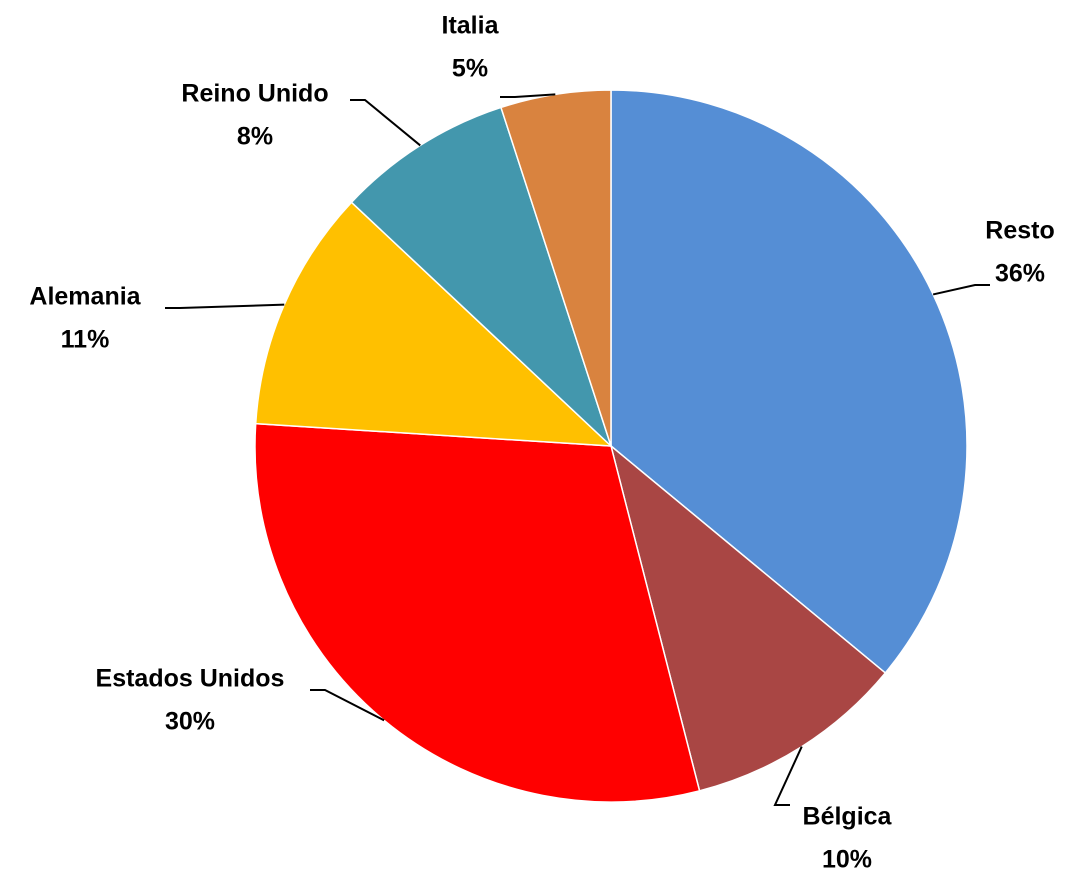 This screenshot has height=877, width=1070. Describe the element at coordinates (1019, 231) in the screenshot. I see `slice-label: Resto` at that location.